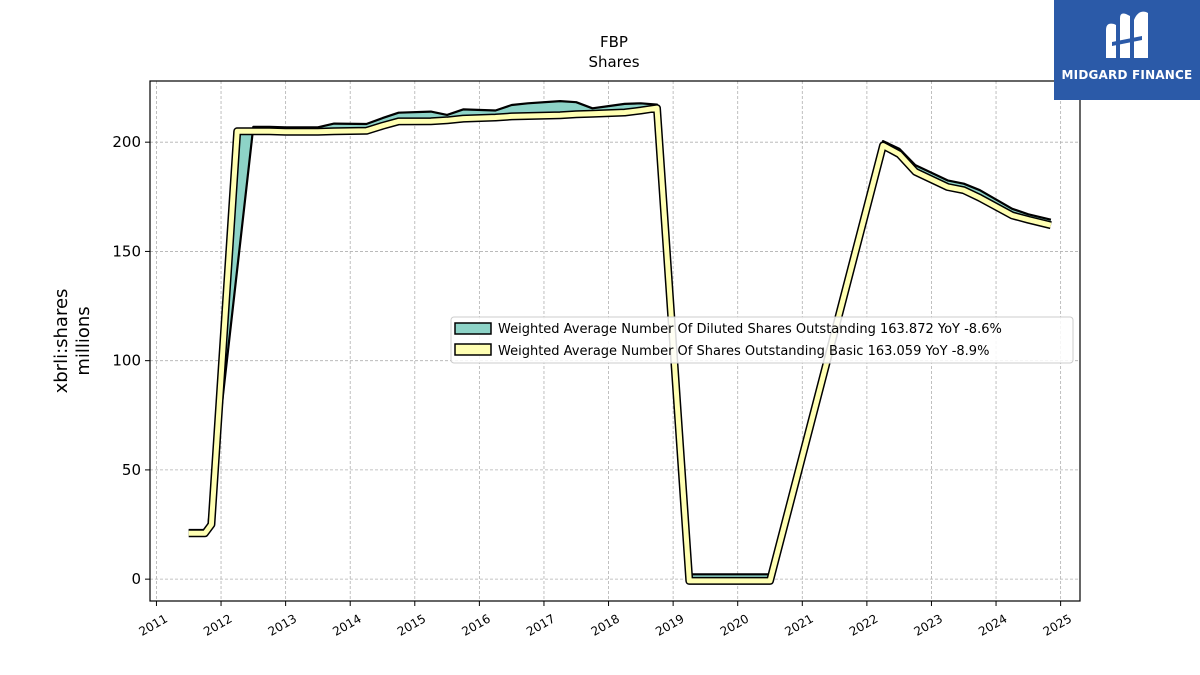 The image size is (1200, 675). I want to click on legend-swatch-basic, so click(473, 349).